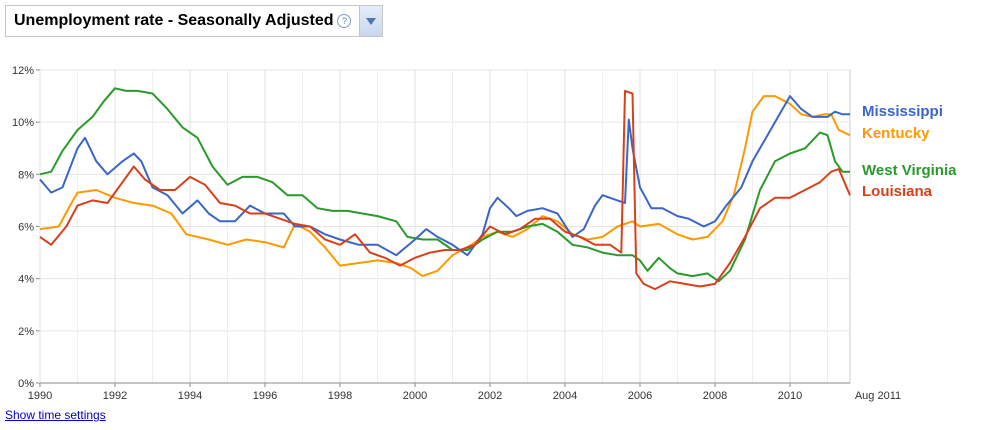 Image resolution: width=987 pixels, height=430 pixels. What do you see at coordinates (26, 280) in the screenshot?
I see `y-tick-label: 4%` at bounding box center [26, 280].